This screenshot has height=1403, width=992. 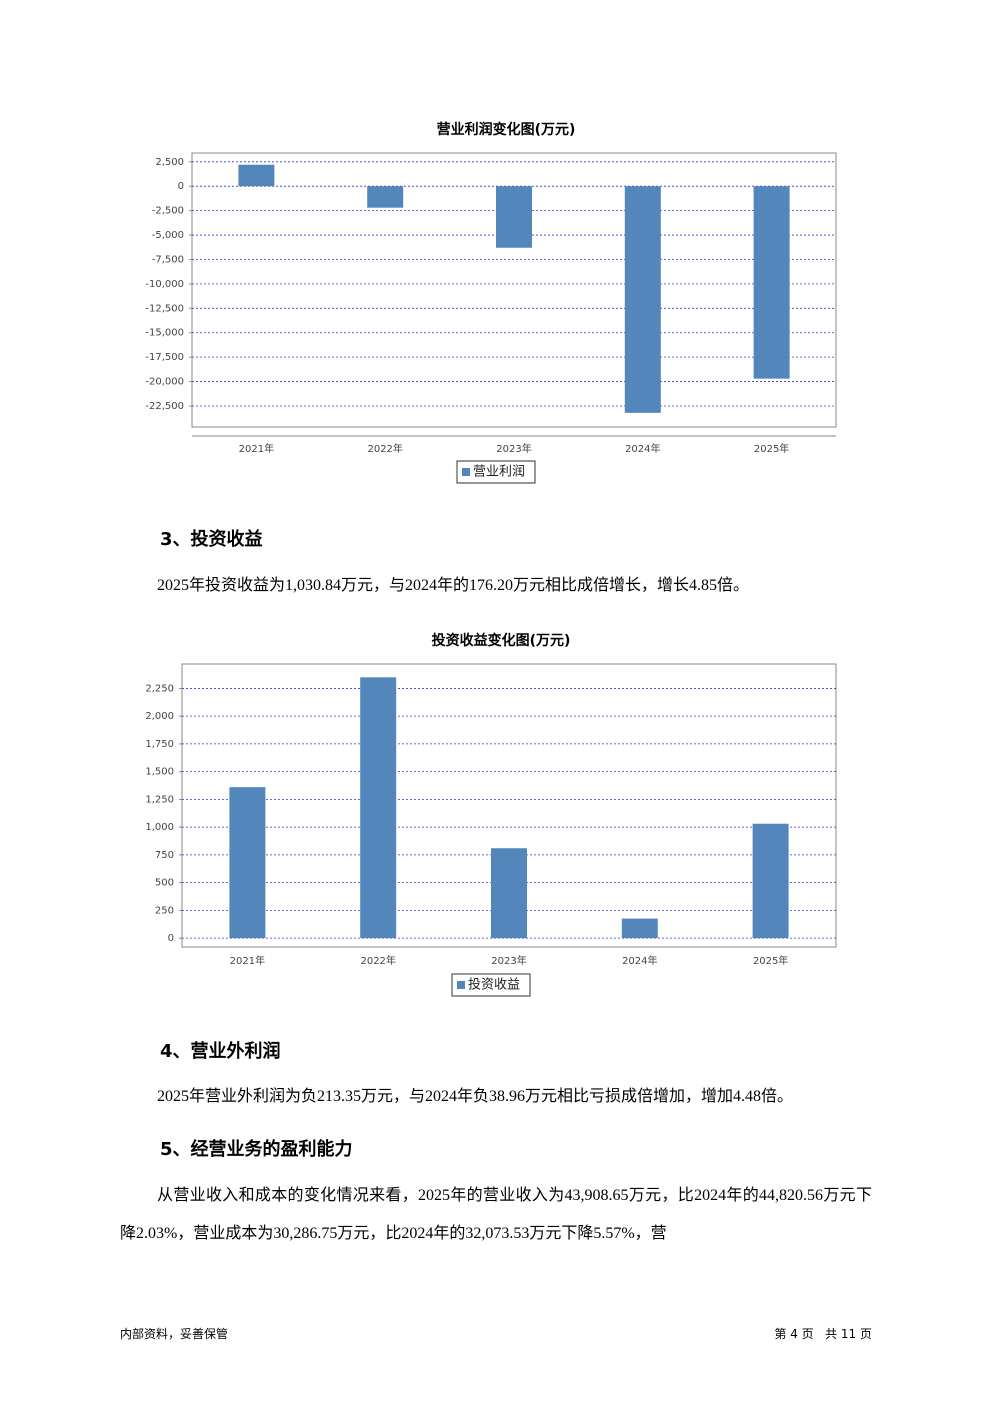 I want to click on y-tick-label: -15,000, so click(x=164, y=333).